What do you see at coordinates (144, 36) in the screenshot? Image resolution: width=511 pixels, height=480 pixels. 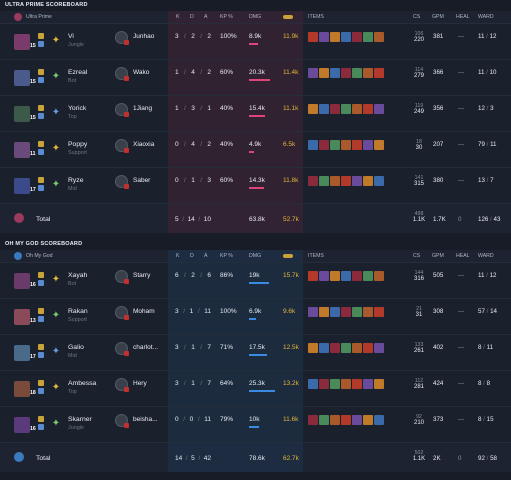 I see `player-tag: Junhao` at bounding box center [144, 36].